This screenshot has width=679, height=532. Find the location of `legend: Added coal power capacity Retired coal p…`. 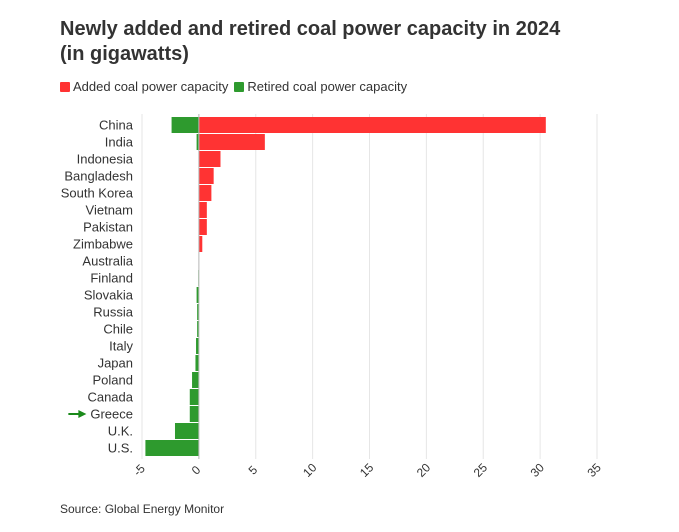

legend: Added coal power capacity Retired coal p… is located at coordinates (236, 86).